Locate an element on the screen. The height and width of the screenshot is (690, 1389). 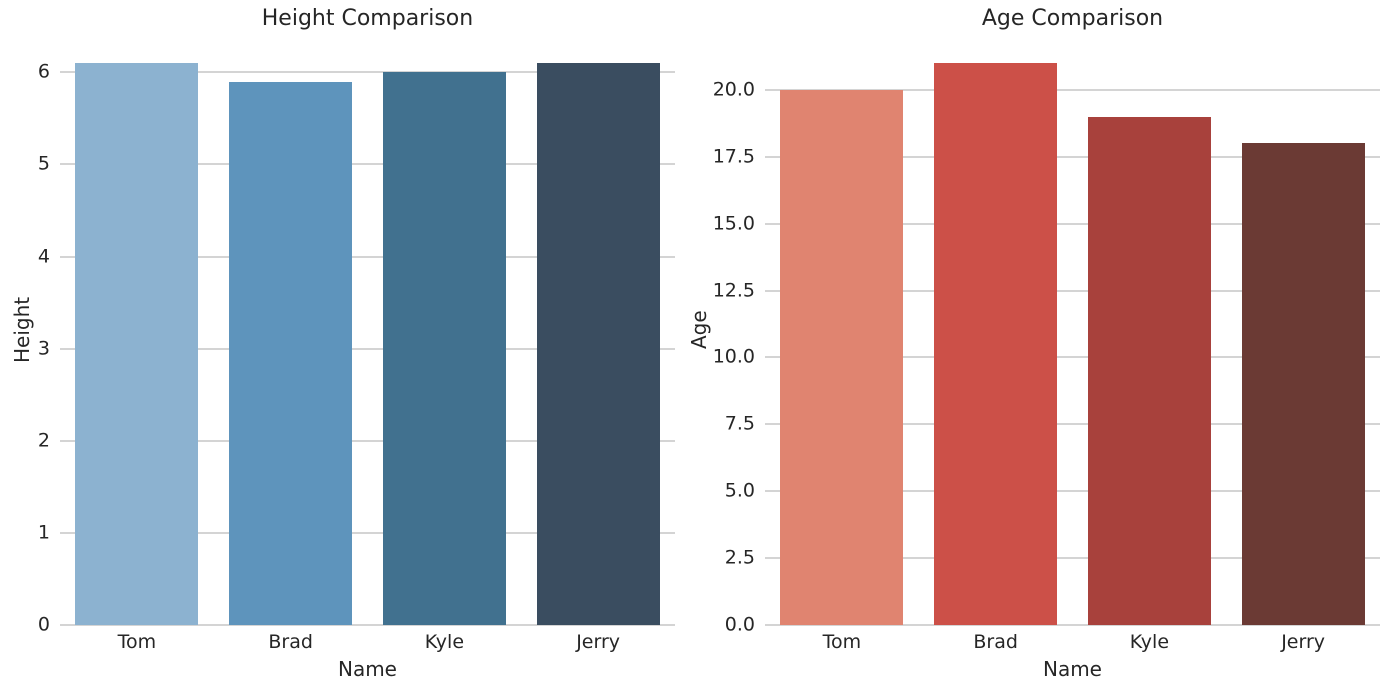
y-tick-label: 0 is located at coordinates (43, 624).